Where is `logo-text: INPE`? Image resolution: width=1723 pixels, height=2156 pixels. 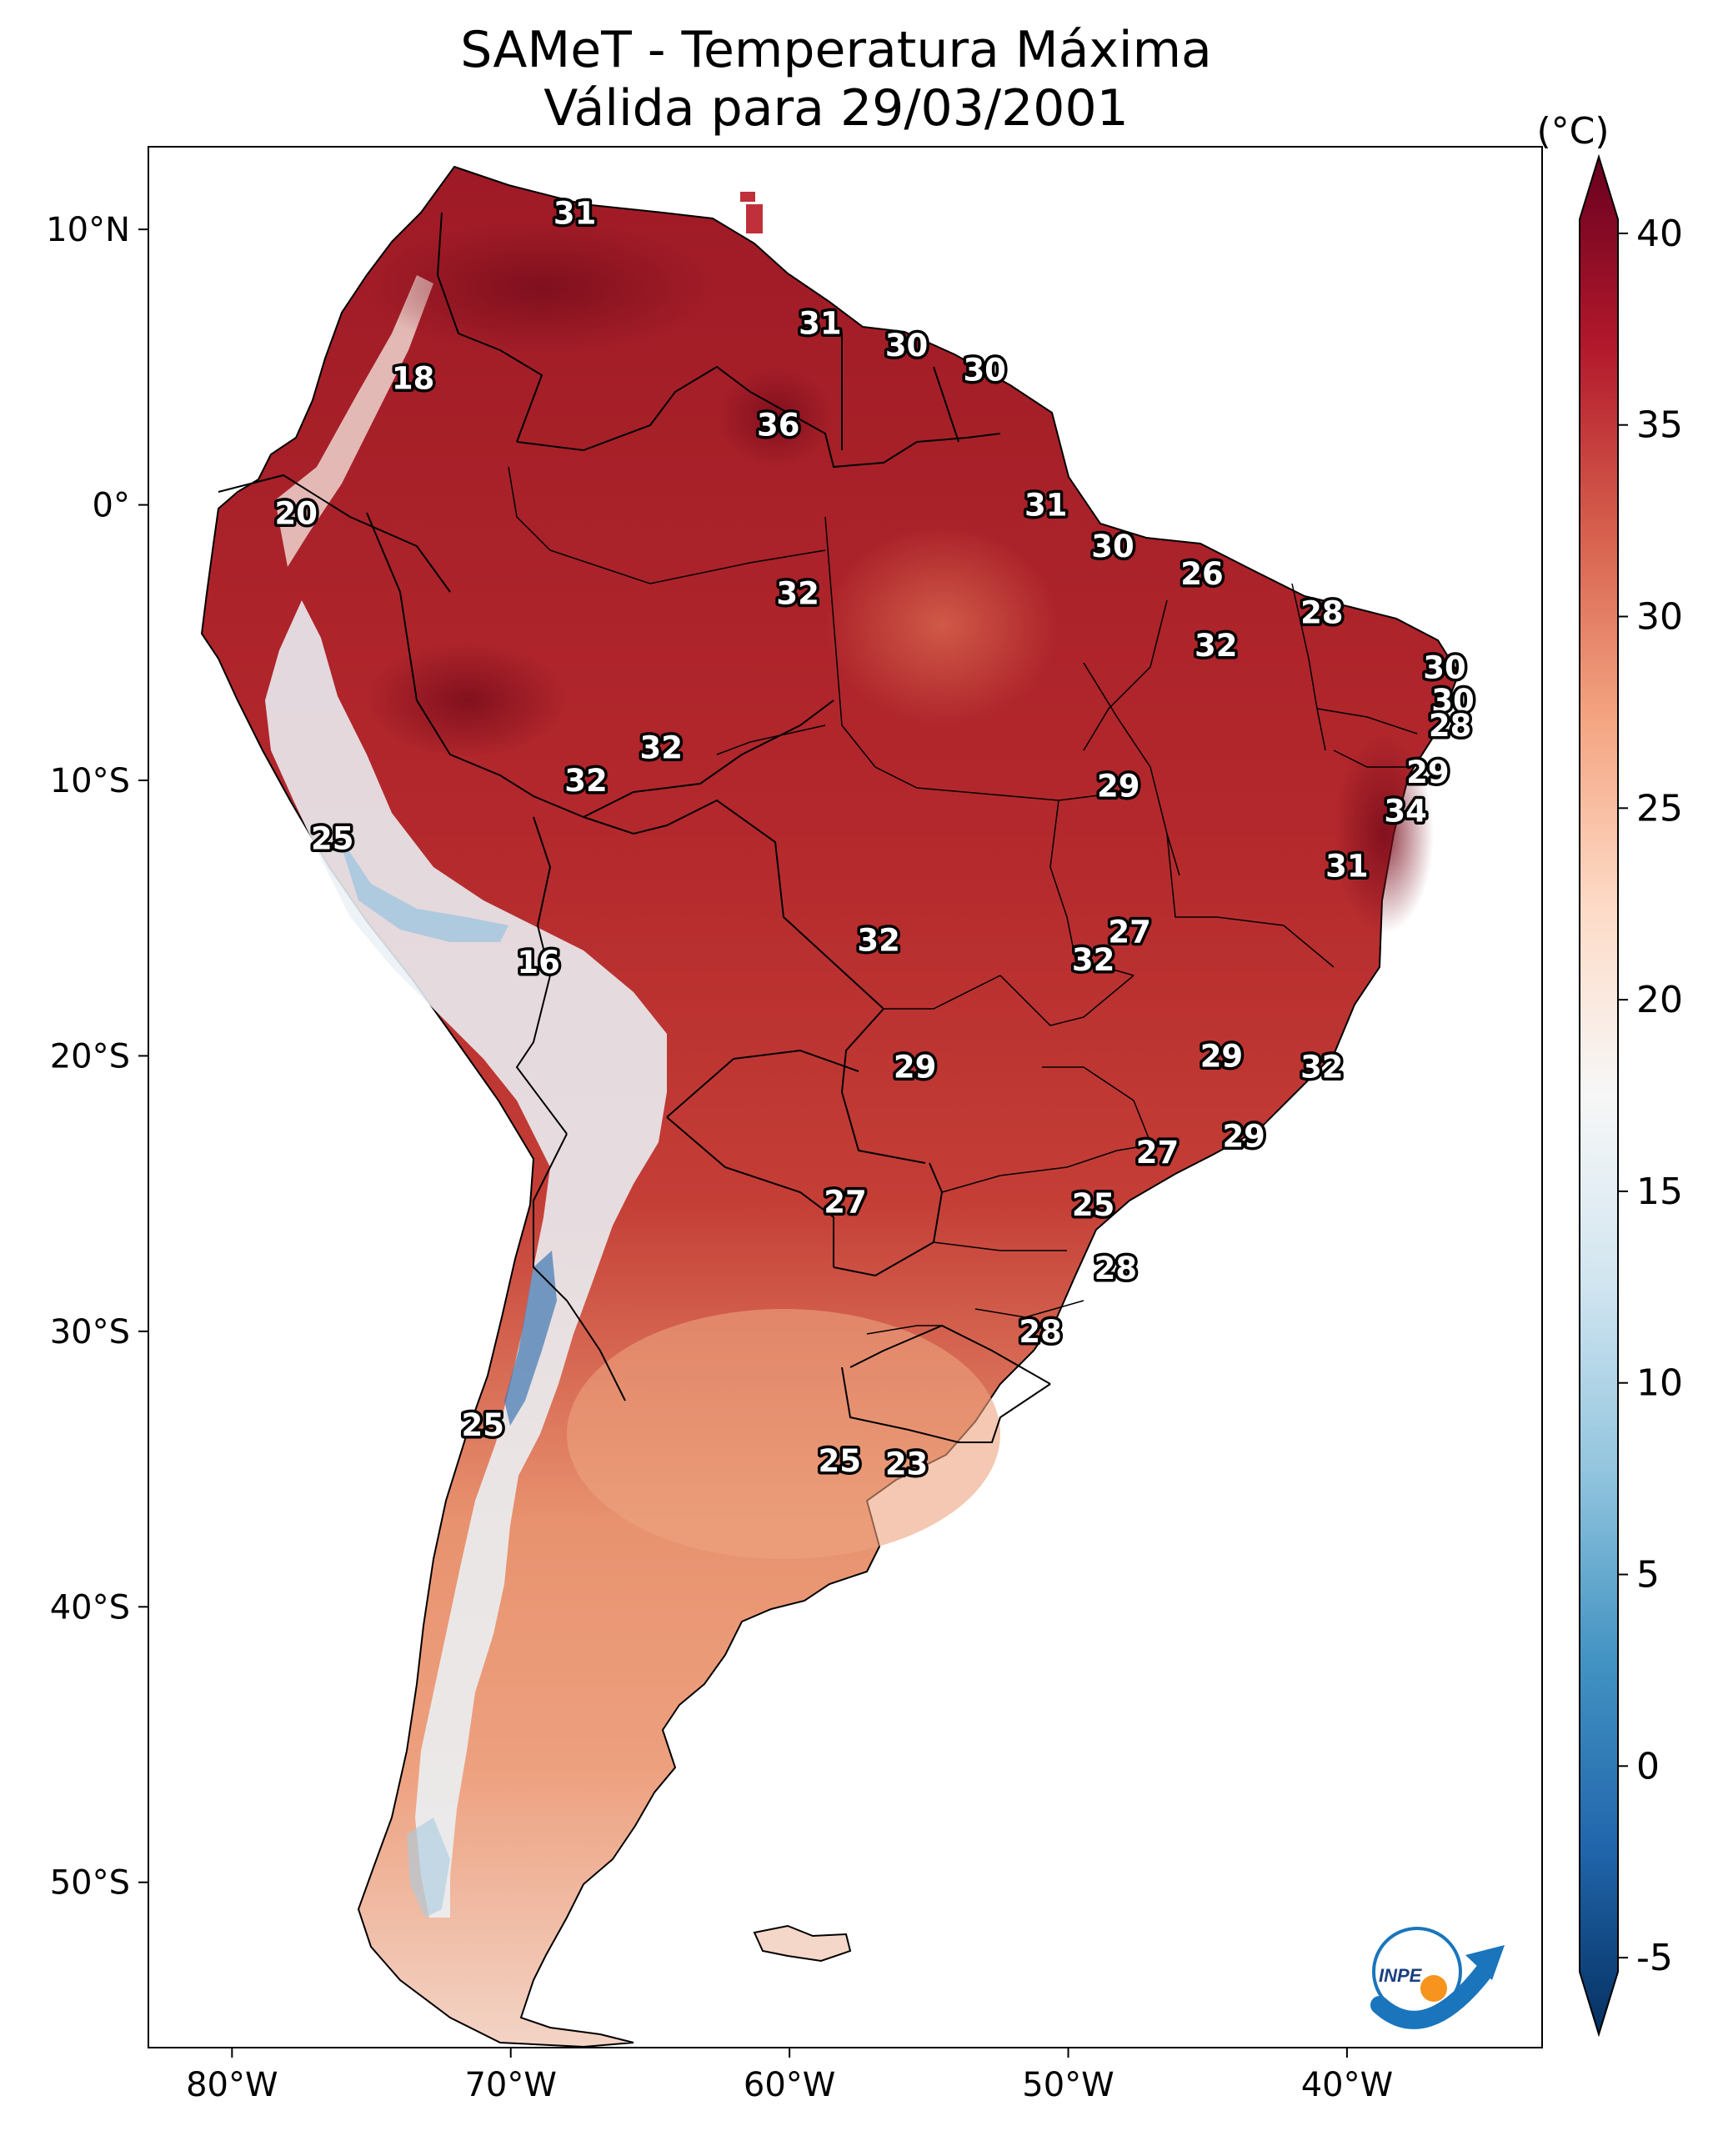 logo-text: INPE is located at coordinates (1401, 1975).